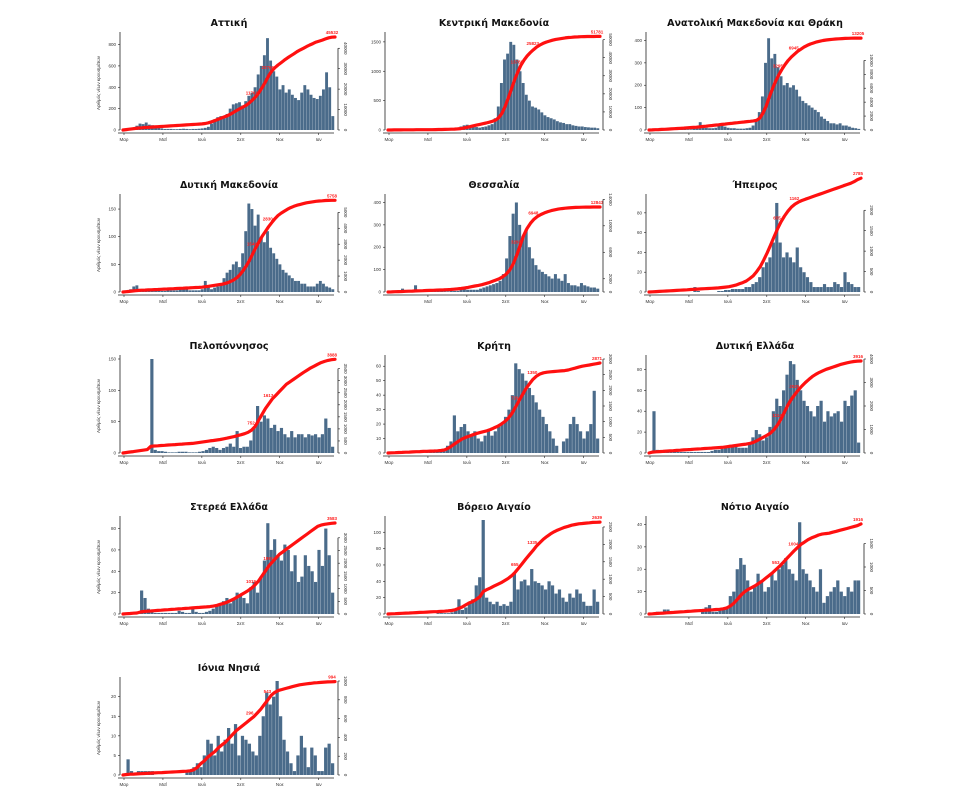  I want to click on y2-tick-label: 2500, so click(610, 375).